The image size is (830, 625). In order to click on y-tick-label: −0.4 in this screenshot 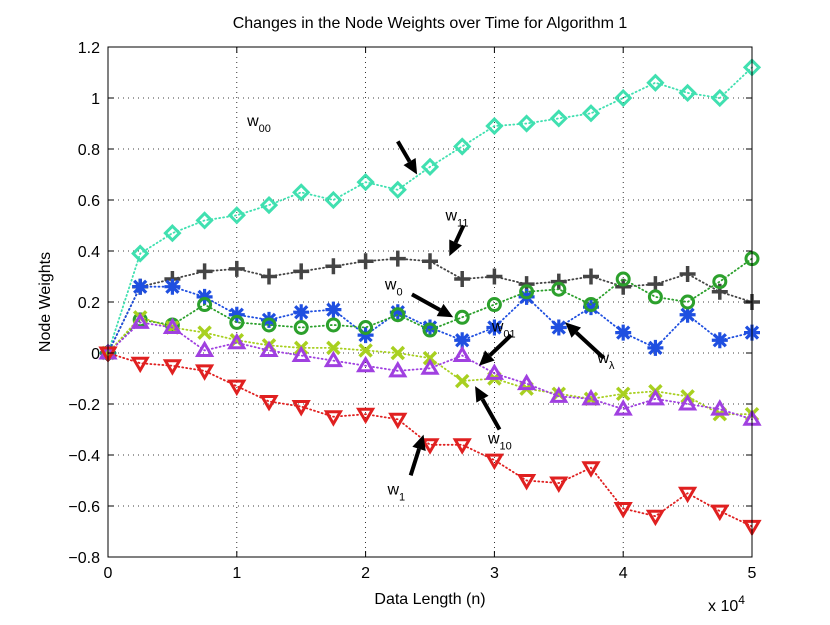, I will do `click(84, 456)`.